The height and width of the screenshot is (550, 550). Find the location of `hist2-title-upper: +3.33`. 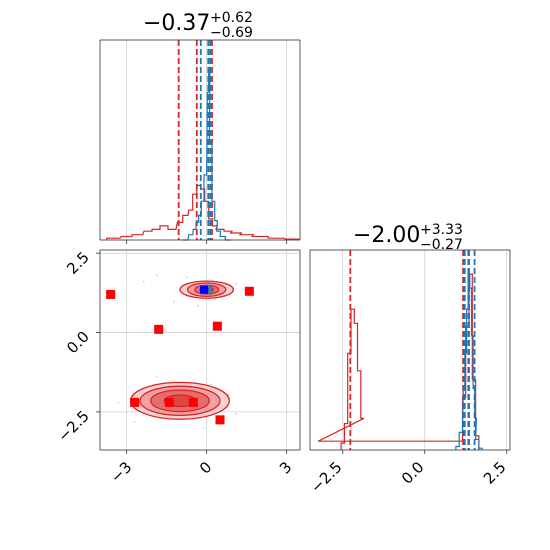

hist2-title-upper: +3.33 is located at coordinates (441, 230).